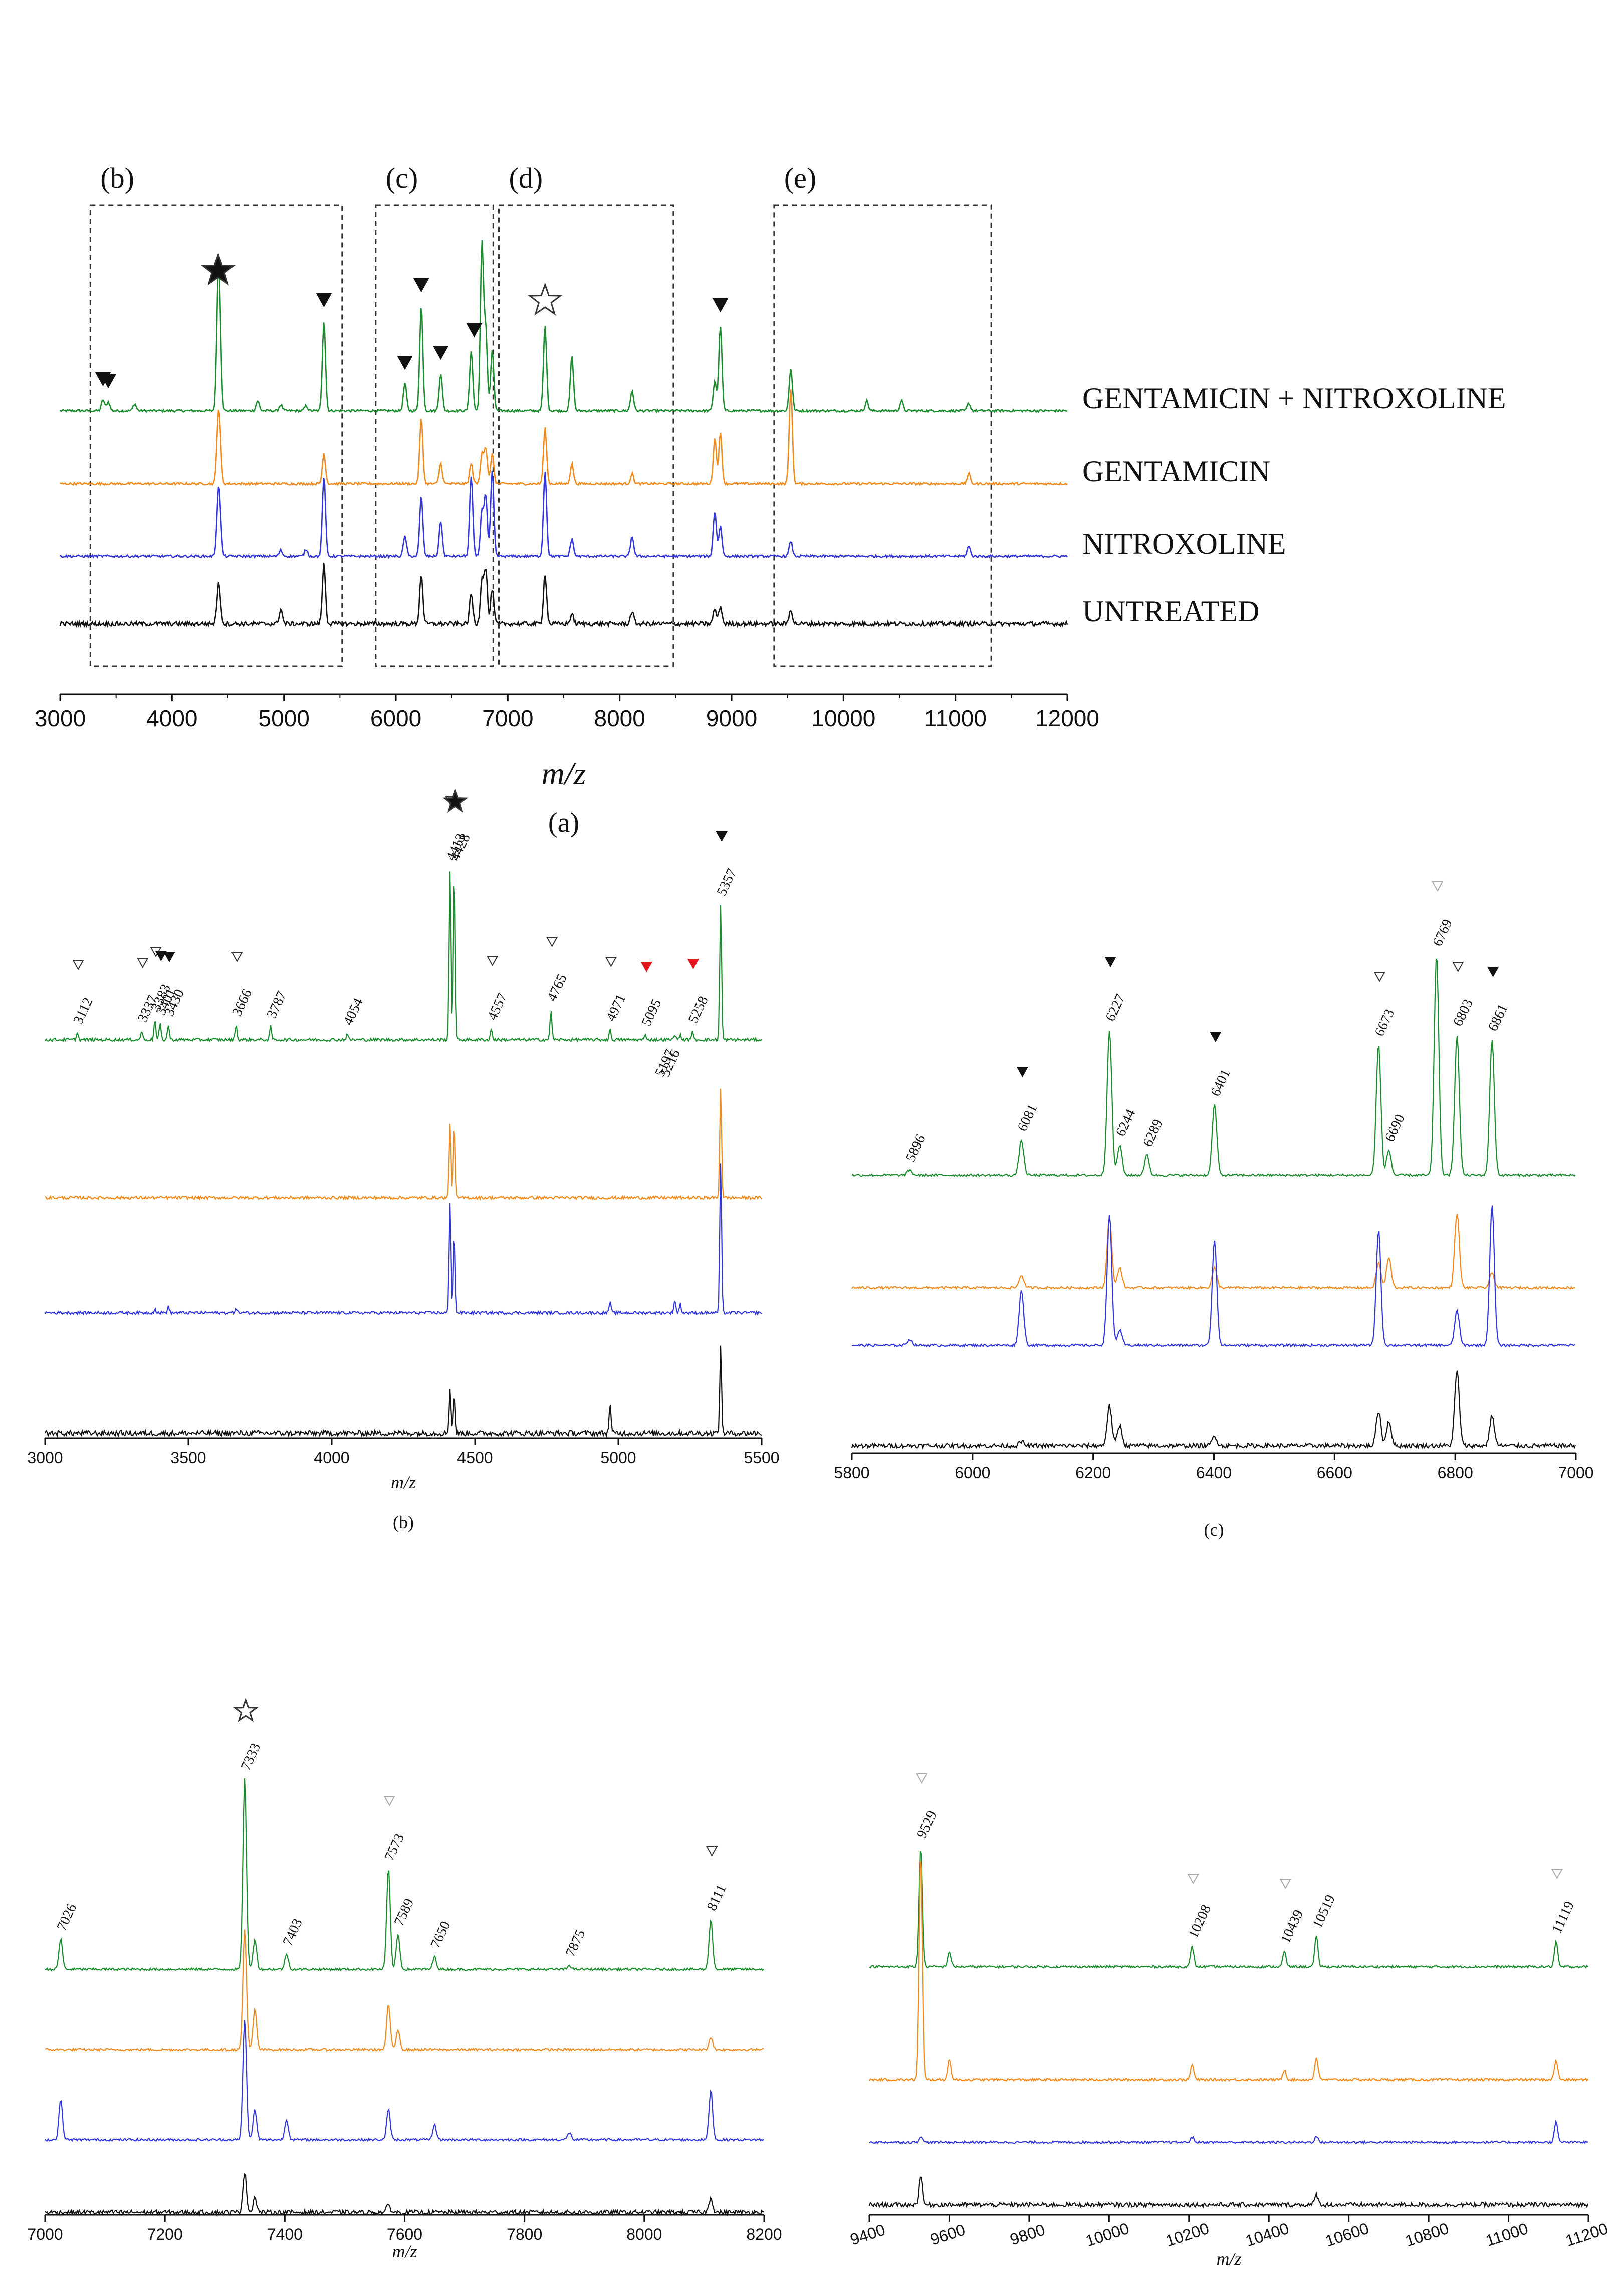  I want to click on peak-label-5896: 5896, so click(916, 1148).